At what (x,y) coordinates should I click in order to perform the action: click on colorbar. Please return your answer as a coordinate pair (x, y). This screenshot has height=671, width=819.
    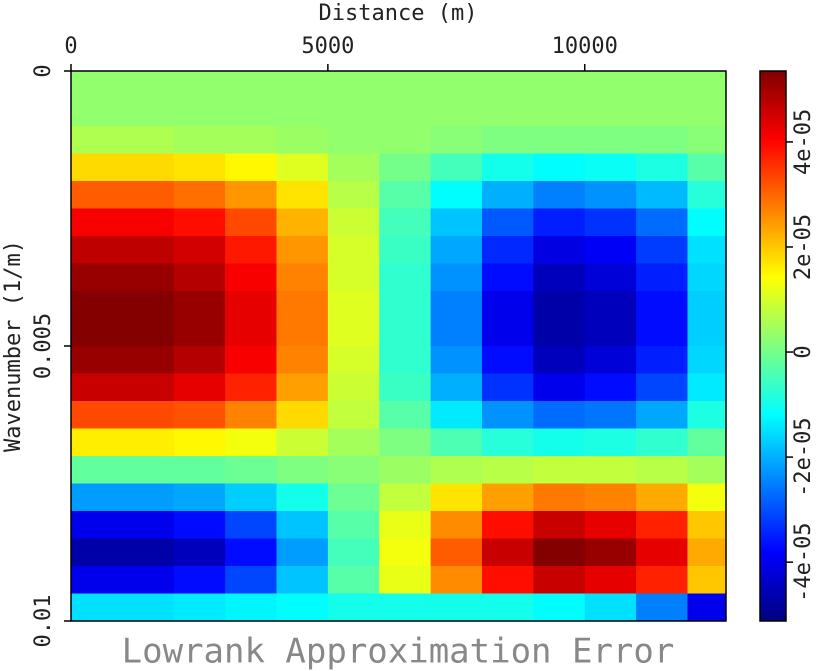
    Looking at the image, I should click on (773, 346).